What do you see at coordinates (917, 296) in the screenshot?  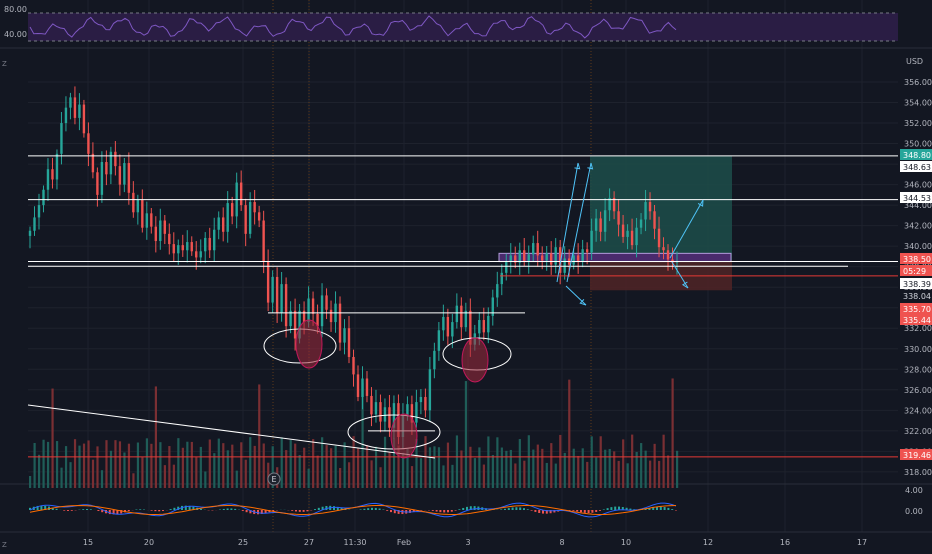 I see `price-badge: 338.04` at bounding box center [917, 296].